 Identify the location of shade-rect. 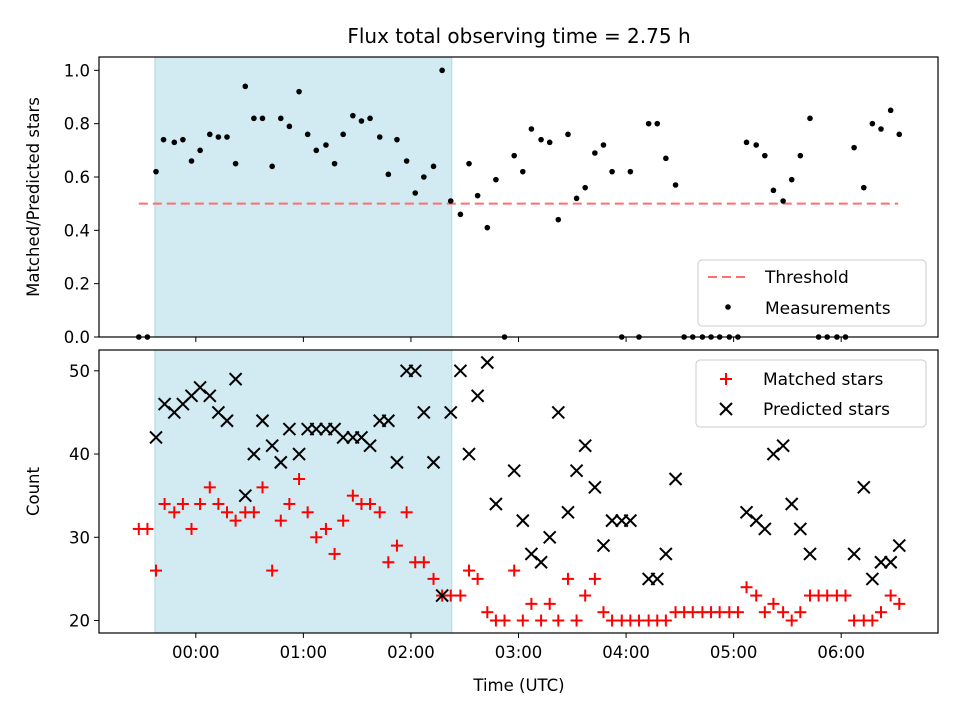
(303, 491).